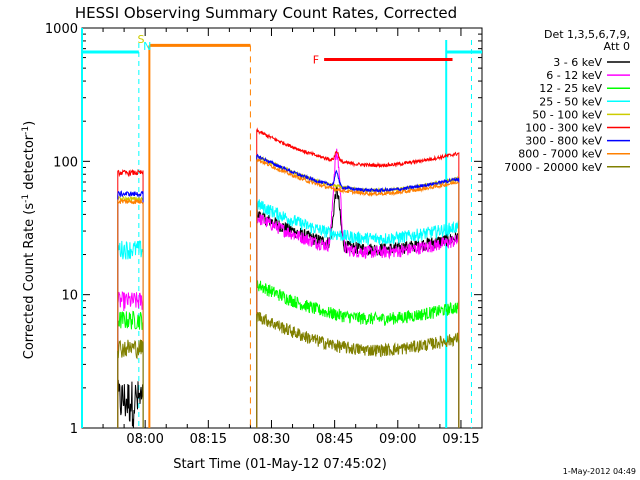 Image resolution: width=640 pixels, height=480 pixels. Describe the element at coordinates (334, 439) in the screenshot. I see `x-tick-label: 08:45` at that location.